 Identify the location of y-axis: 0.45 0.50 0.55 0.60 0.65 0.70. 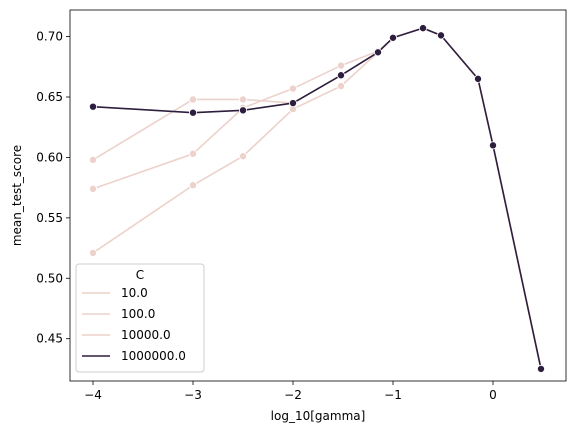
(53, 188).